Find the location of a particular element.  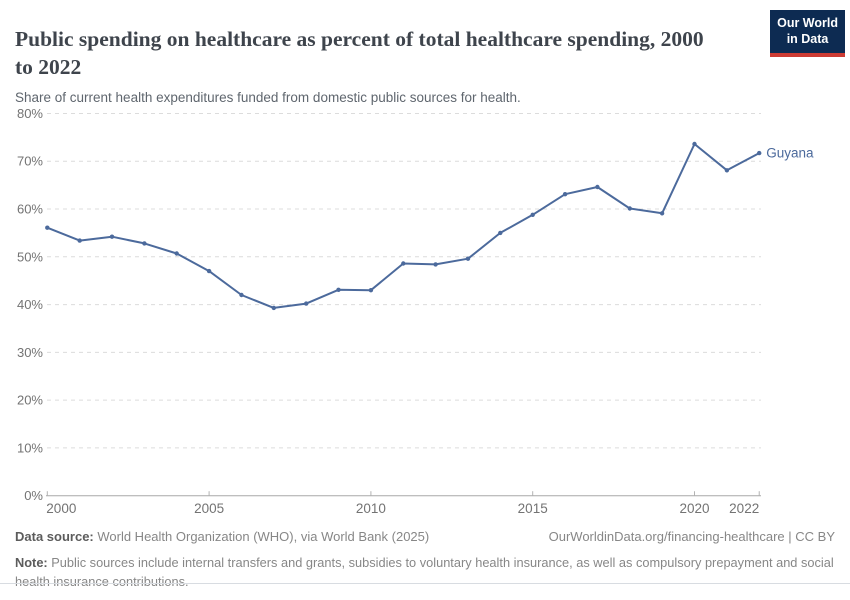

x-axis-tick-label: 2000 is located at coordinates (61, 508).